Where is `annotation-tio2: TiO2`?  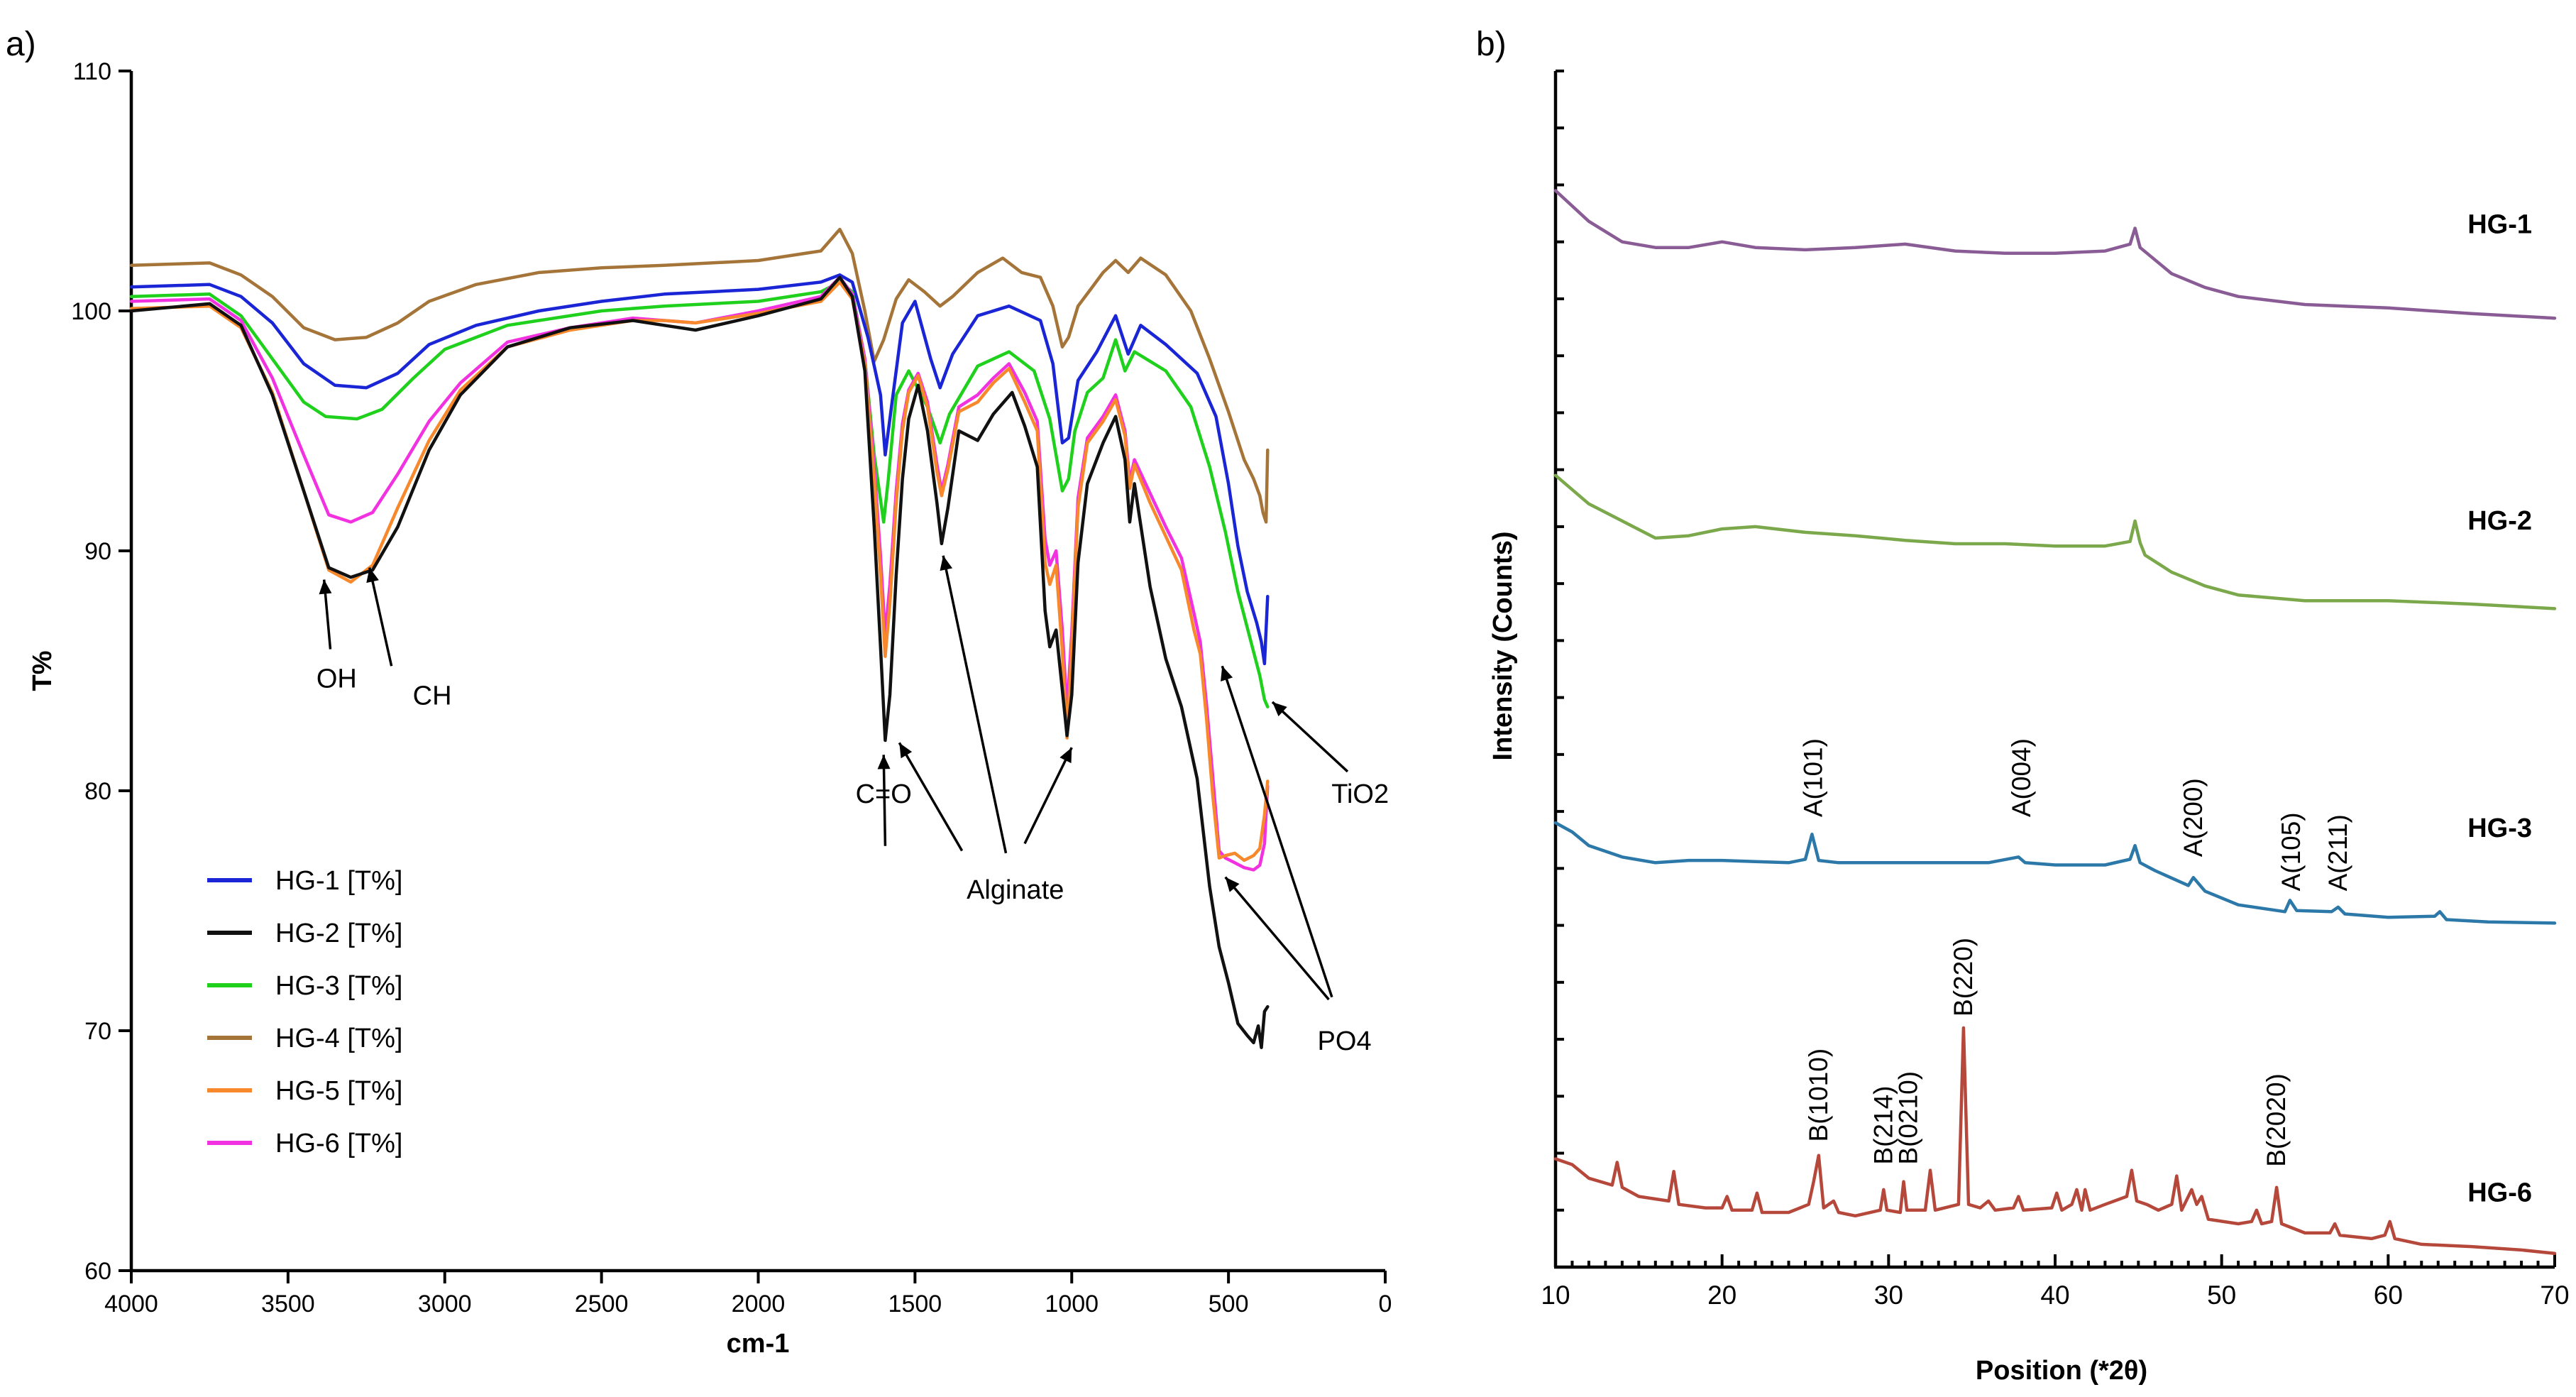
annotation-tio2: TiO2 is located at coordinates (1360, 794).